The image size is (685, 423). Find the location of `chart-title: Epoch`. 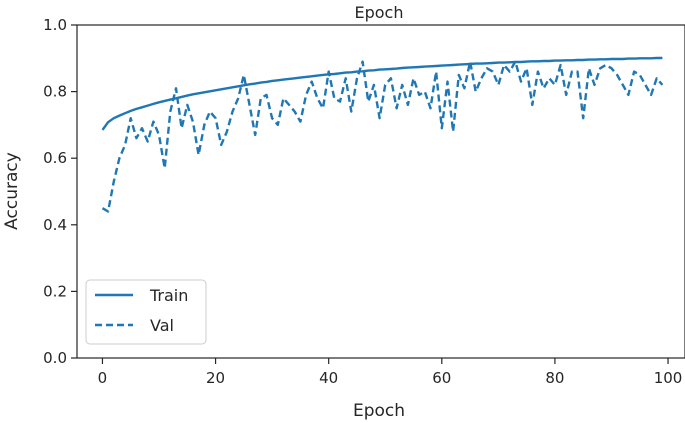

chart-title: Epoch is located at coordinates (379, 12).